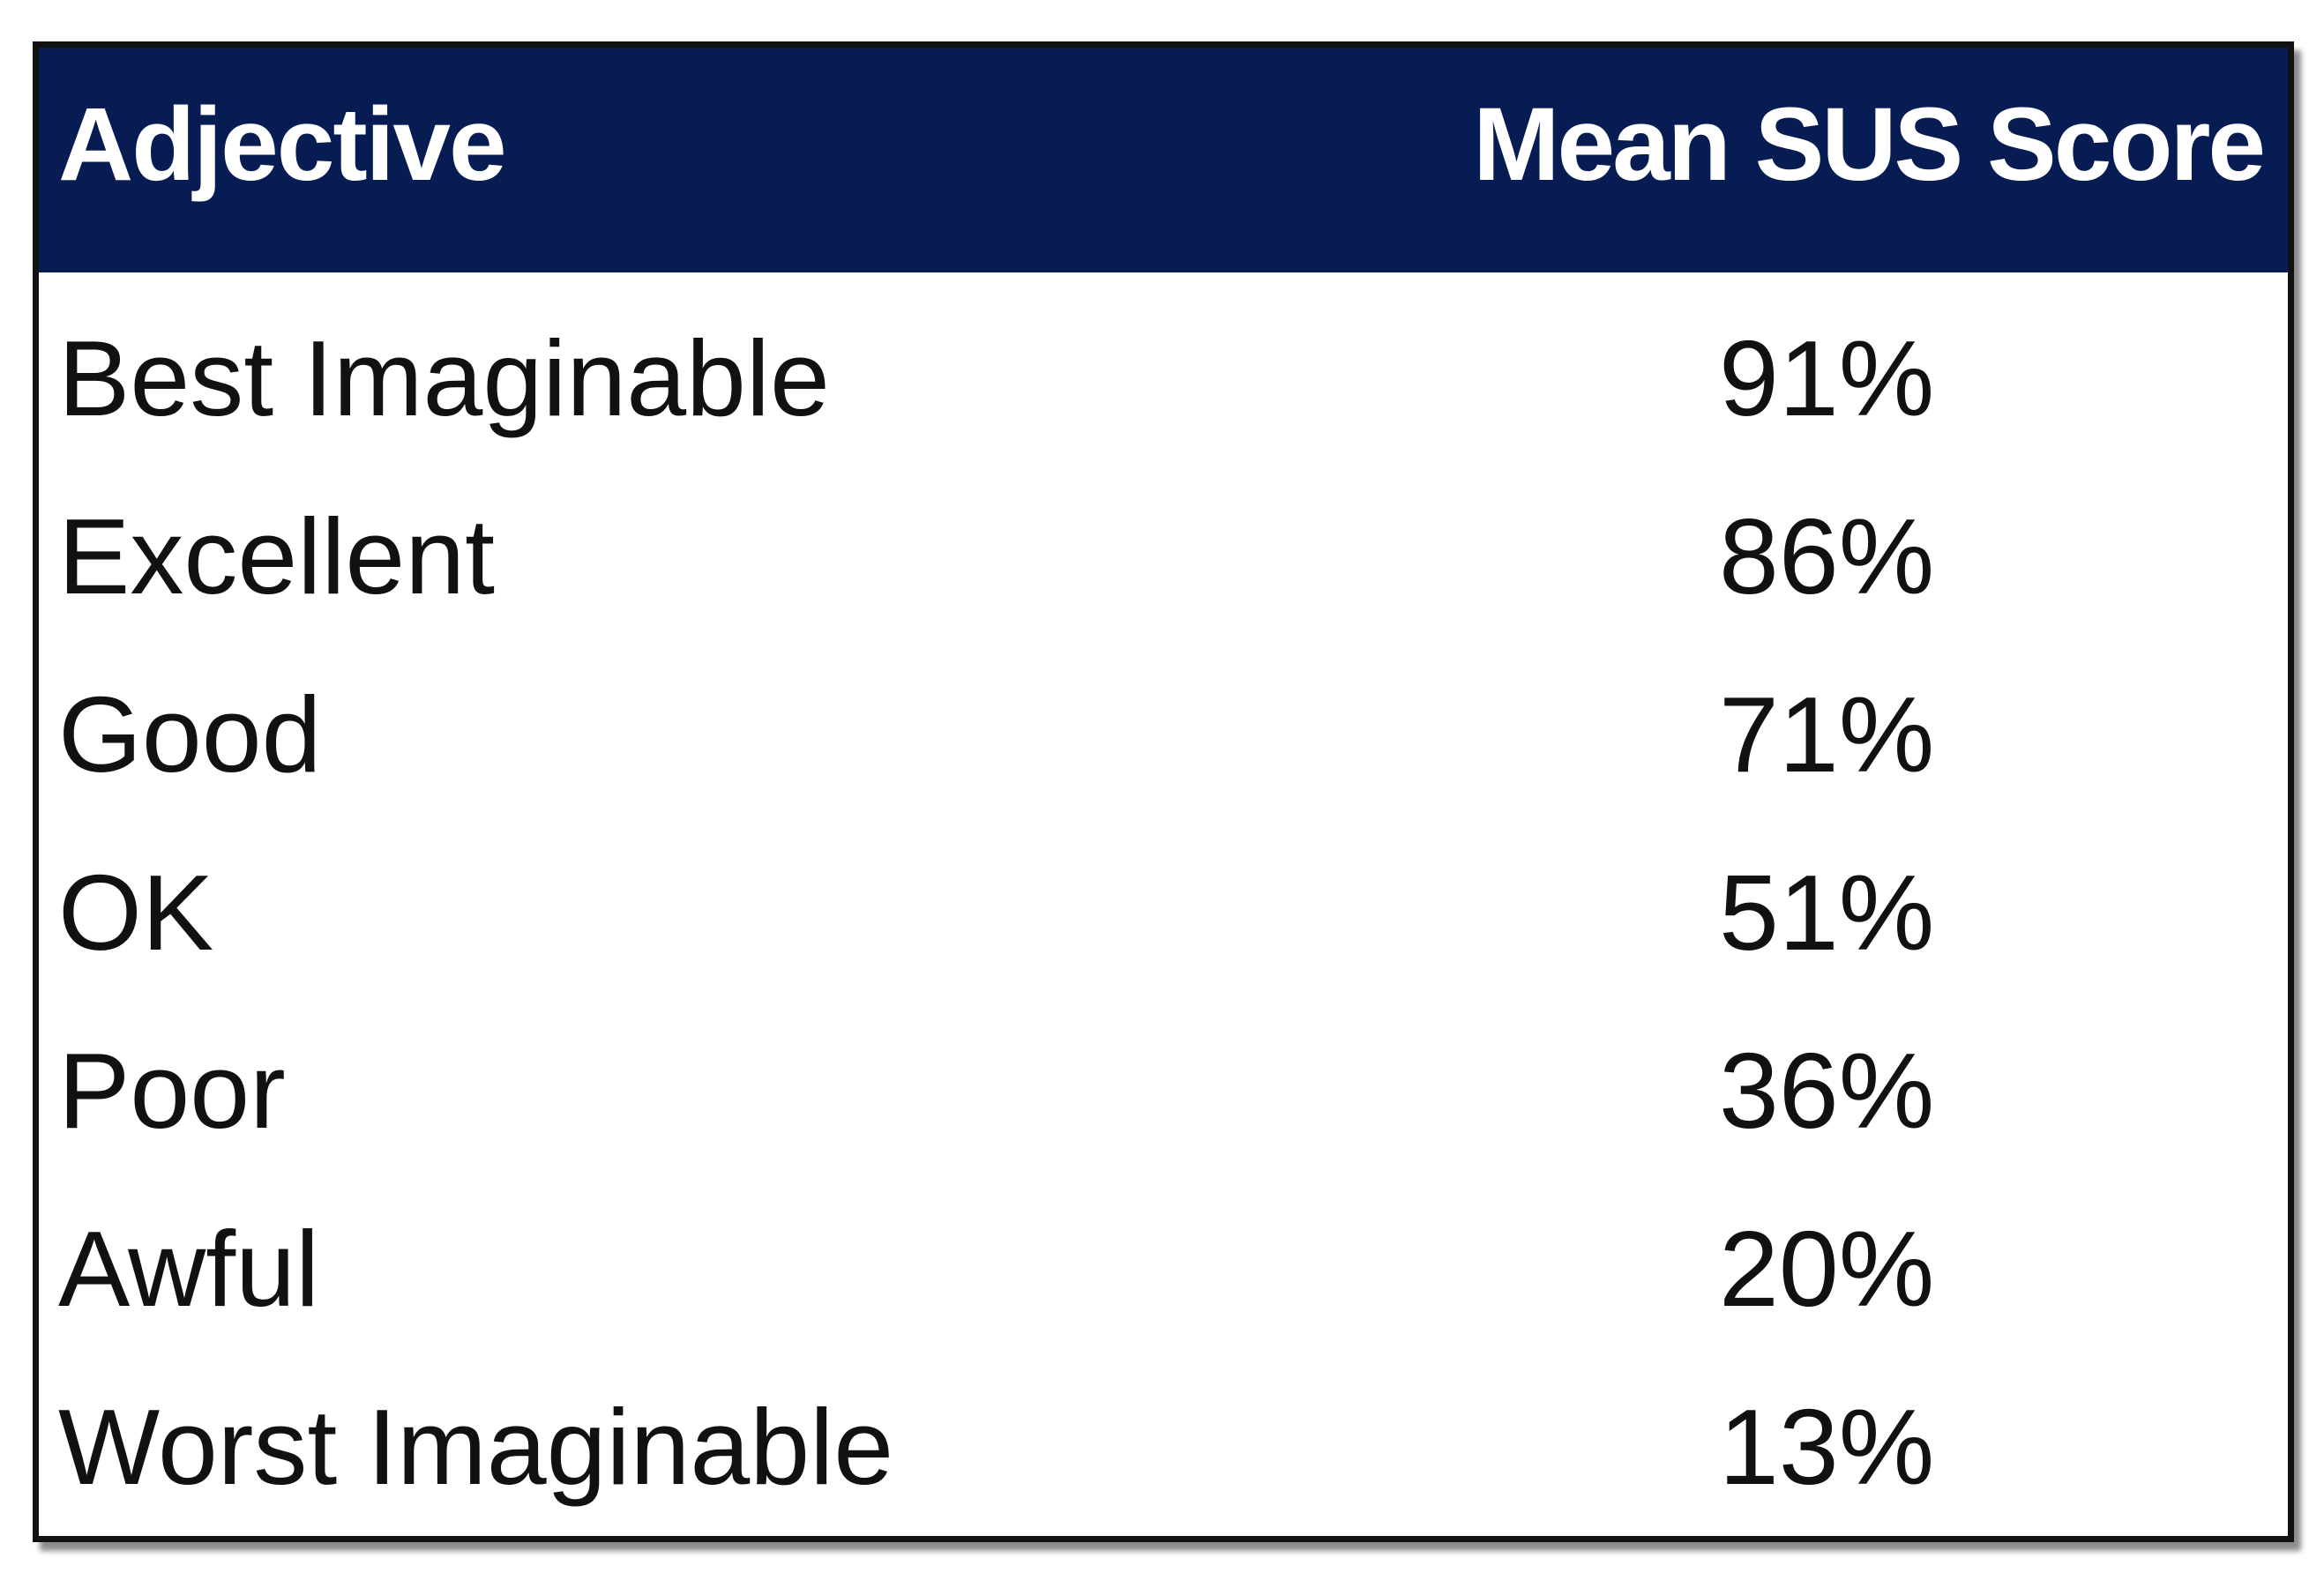  I want to click on score-cell: 13%, so click(1827, 1447).